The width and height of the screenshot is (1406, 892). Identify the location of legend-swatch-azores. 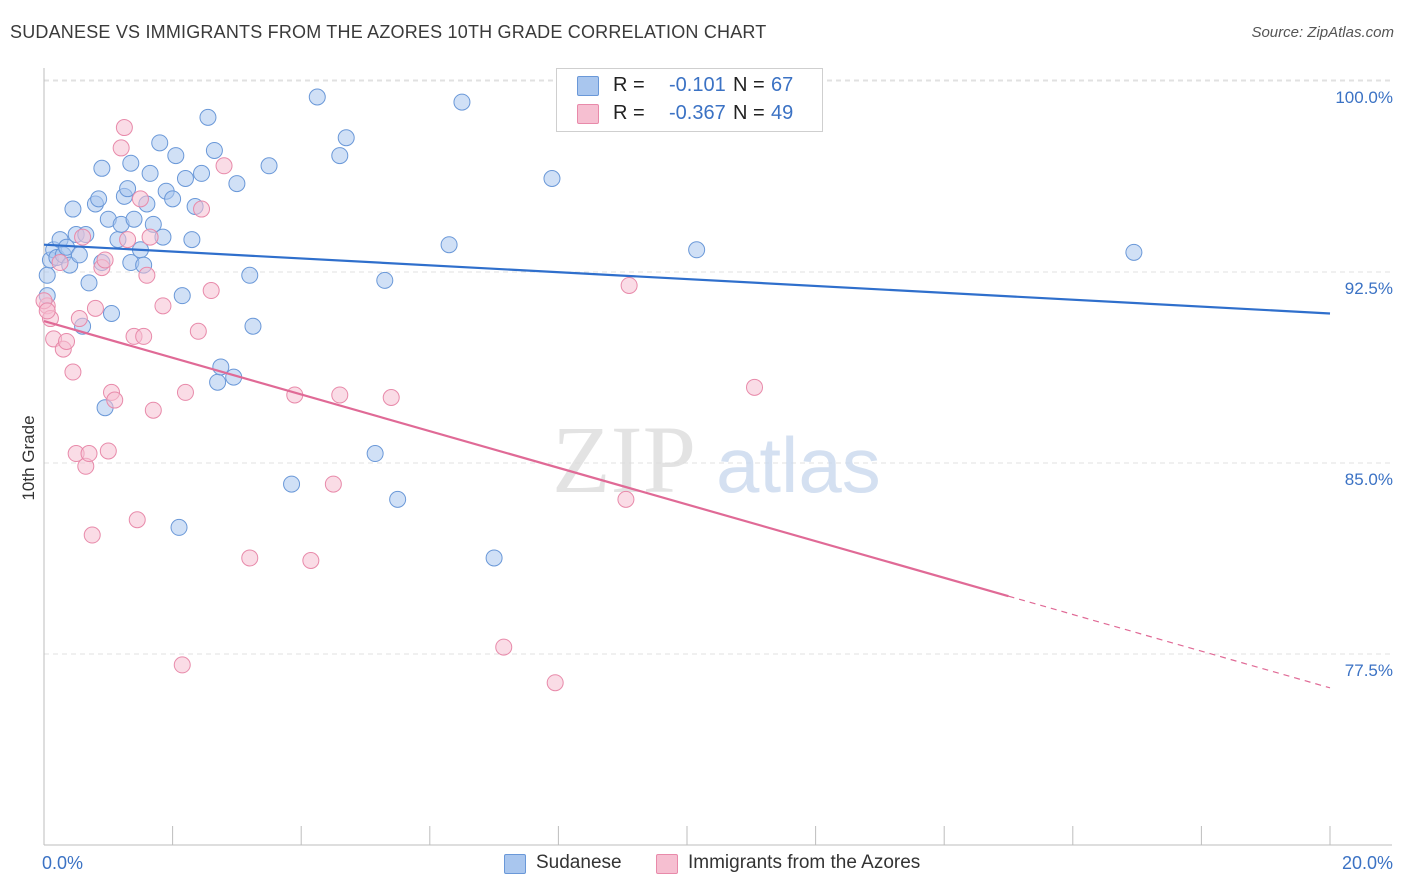
(588, 114).